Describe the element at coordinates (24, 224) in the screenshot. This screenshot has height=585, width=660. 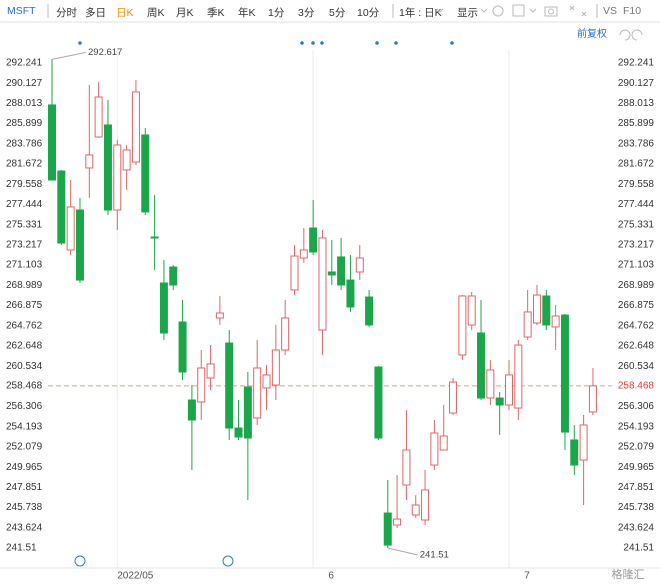
I see `y-tick-label: 275.331` at that location.